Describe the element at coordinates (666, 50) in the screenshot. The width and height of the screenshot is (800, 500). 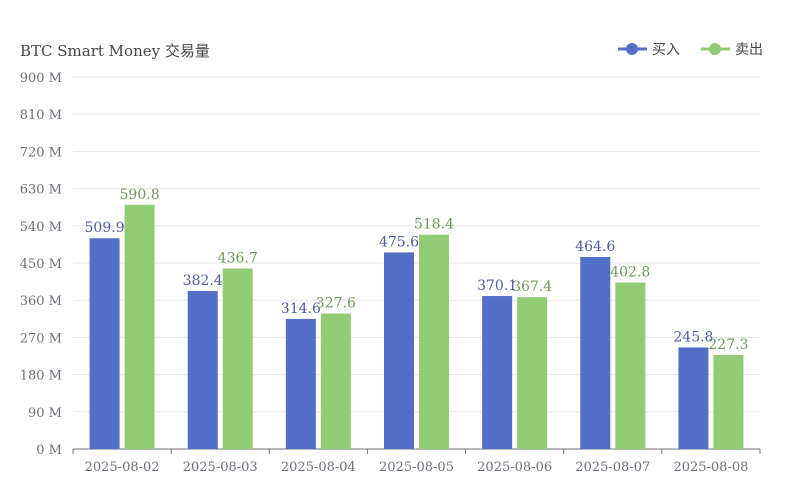
I see `legend-label: 买入` at that location.